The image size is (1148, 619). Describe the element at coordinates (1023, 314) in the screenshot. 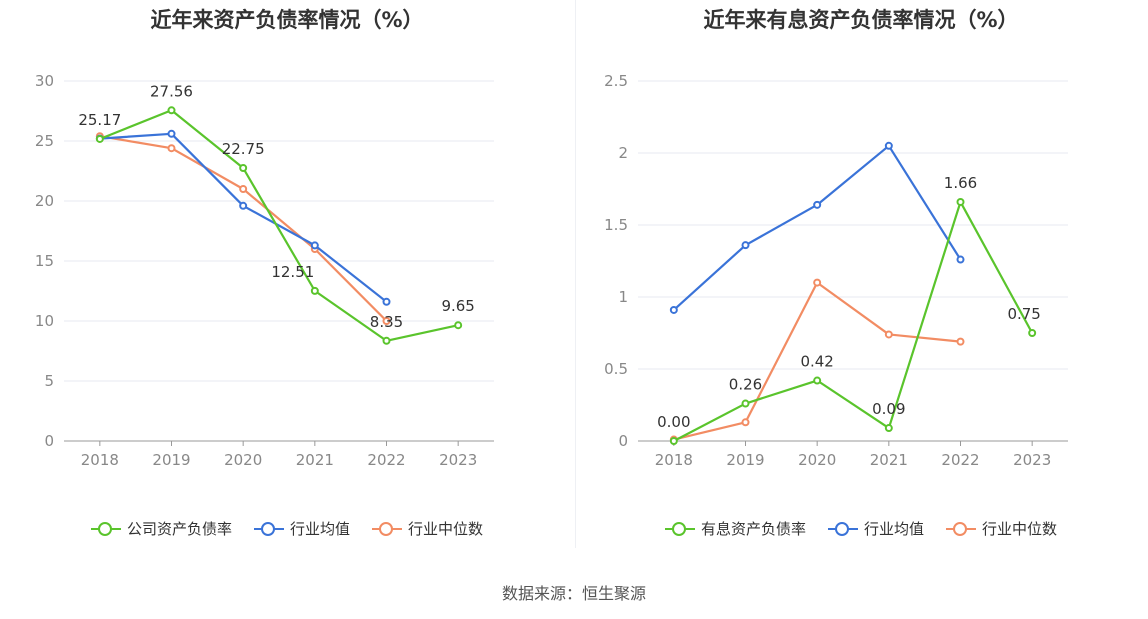

I see `data-label: 0.75` at that location.